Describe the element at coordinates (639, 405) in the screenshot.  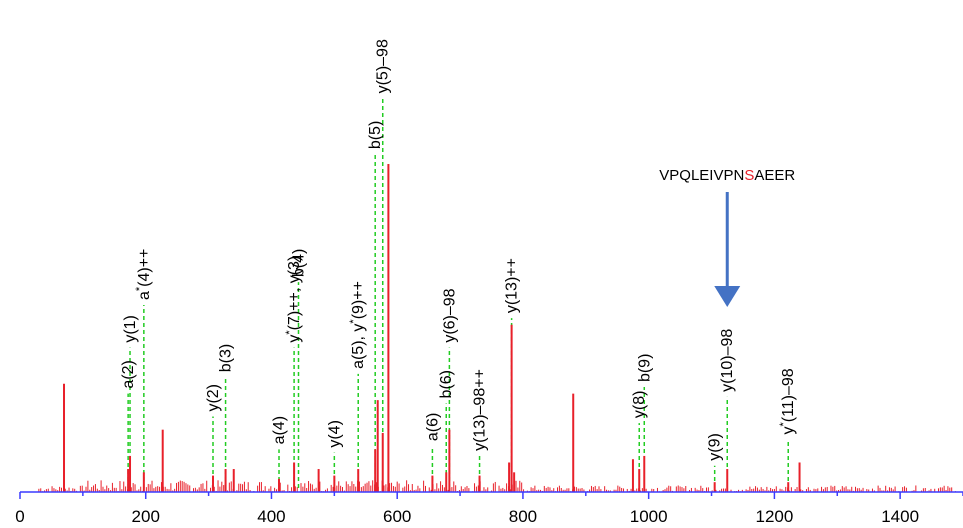
I see `annotation-label: y(8)` at that location.